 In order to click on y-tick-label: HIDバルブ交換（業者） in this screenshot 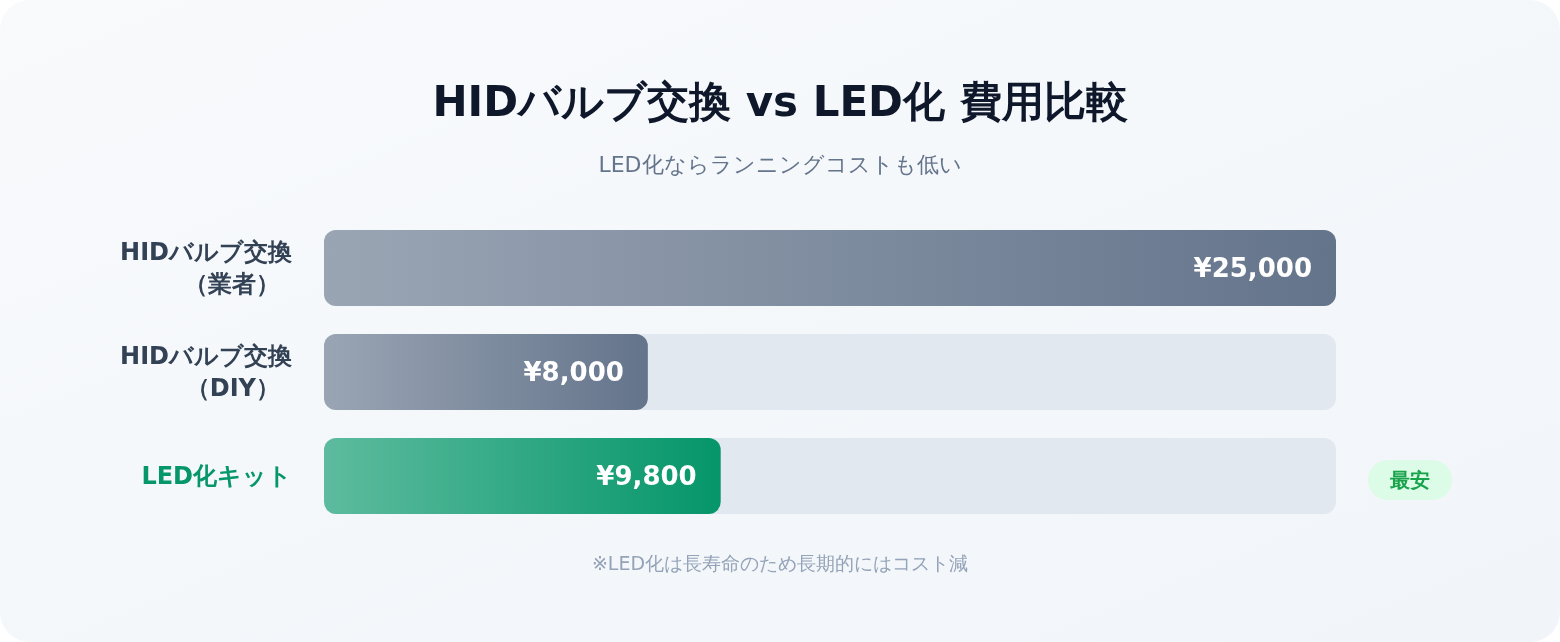, I will do `click(206, 268)`.